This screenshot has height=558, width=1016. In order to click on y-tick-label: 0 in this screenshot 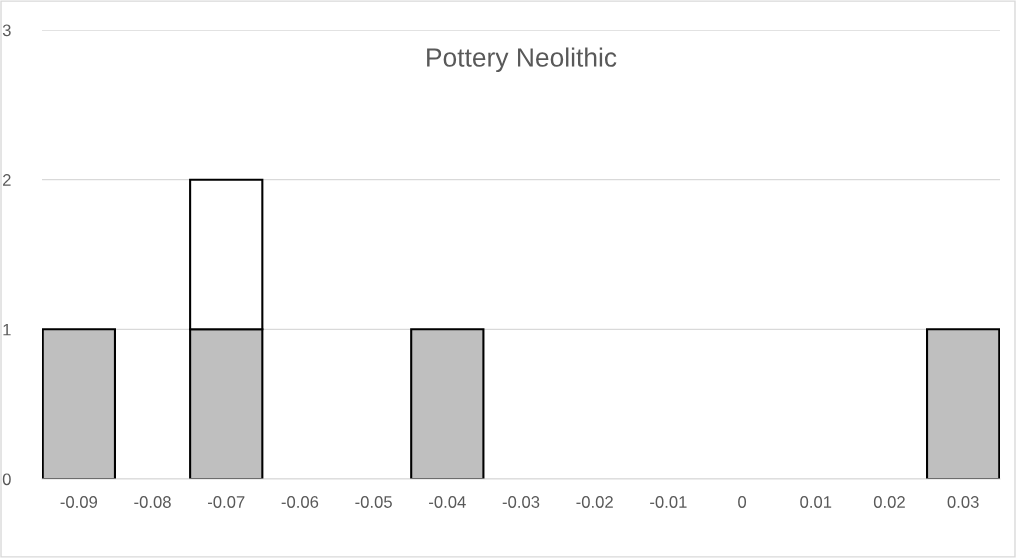, I will do `click(6, 479)`.